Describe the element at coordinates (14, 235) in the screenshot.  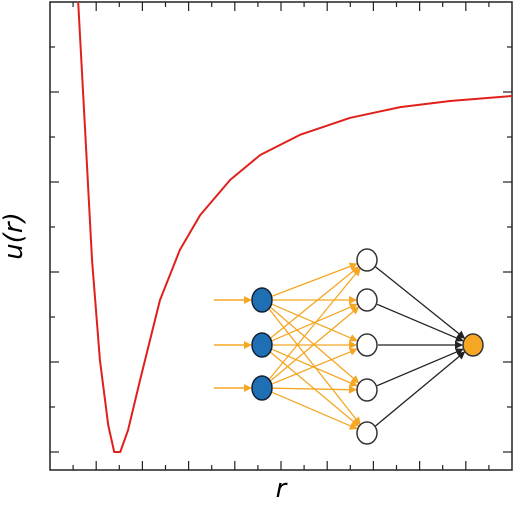
I see `y-axis-label: u(r)` at that location.